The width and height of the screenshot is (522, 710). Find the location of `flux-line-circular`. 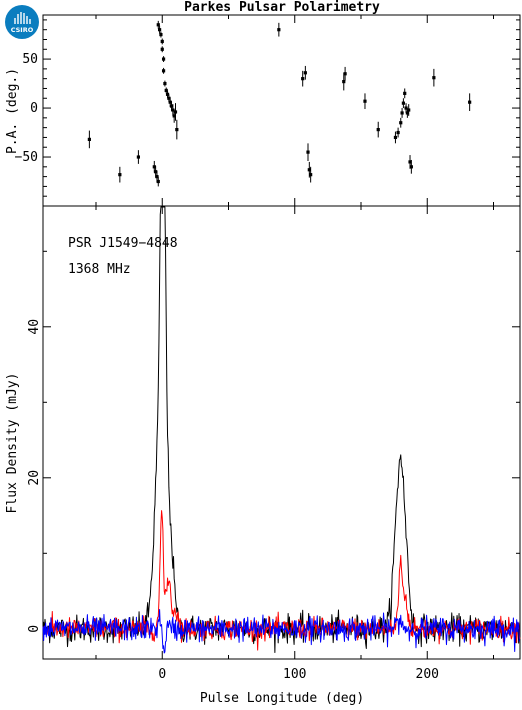

flux-line-circular is located at coordinates (281, 631).